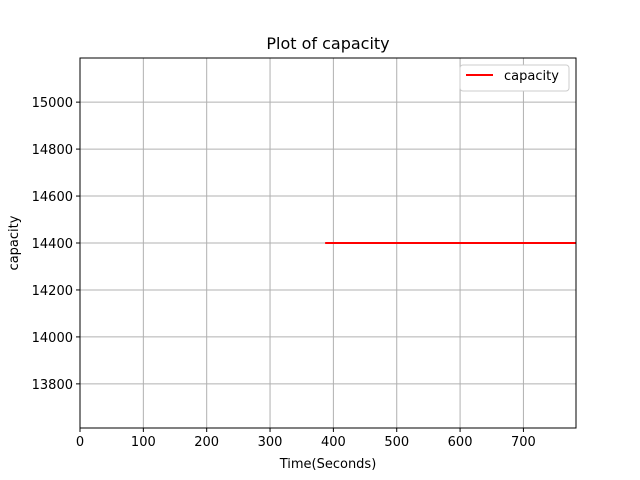 The height and width of the screenshot is (480, 640). What do you see at coordinates (396, 442) in the screenshot?
I see `x-tick-label: 500` at bounding box center [396, 442].